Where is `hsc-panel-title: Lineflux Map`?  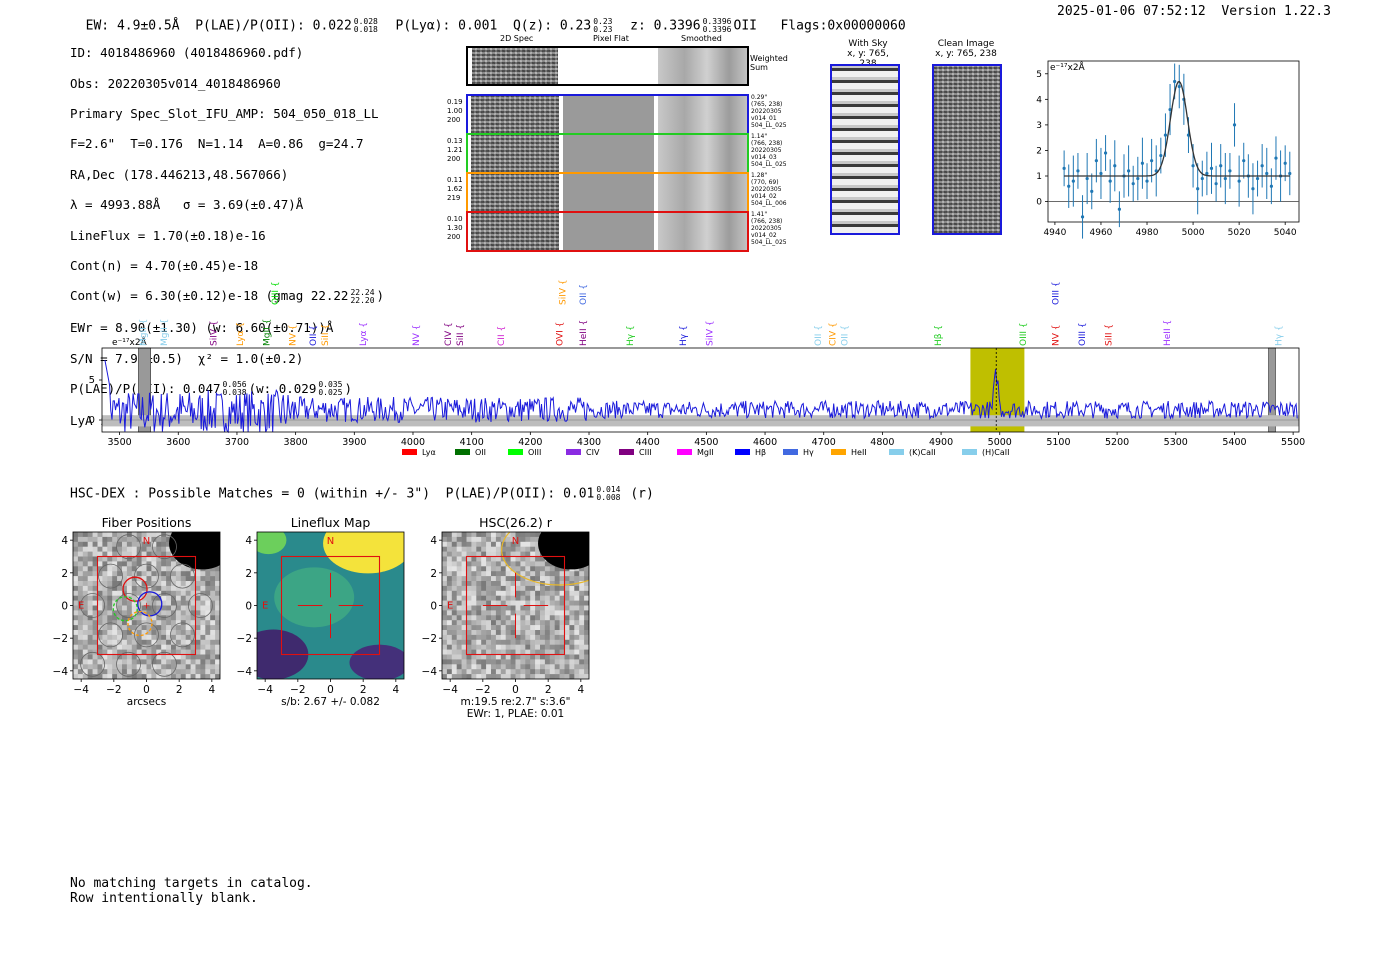 hsc-panel-title: Lineflux Map is located at coordinates (331, 522).